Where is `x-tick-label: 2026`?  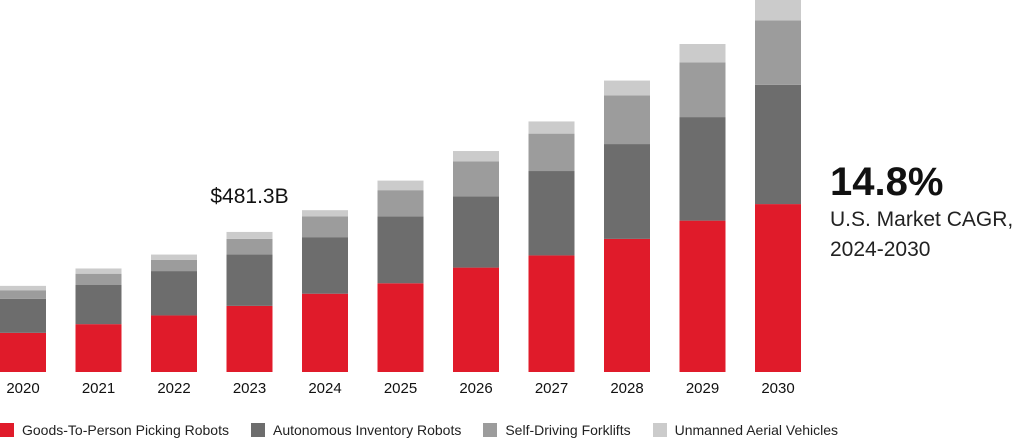 x-tick-label: 2026 is located at coordinates (475, 388).